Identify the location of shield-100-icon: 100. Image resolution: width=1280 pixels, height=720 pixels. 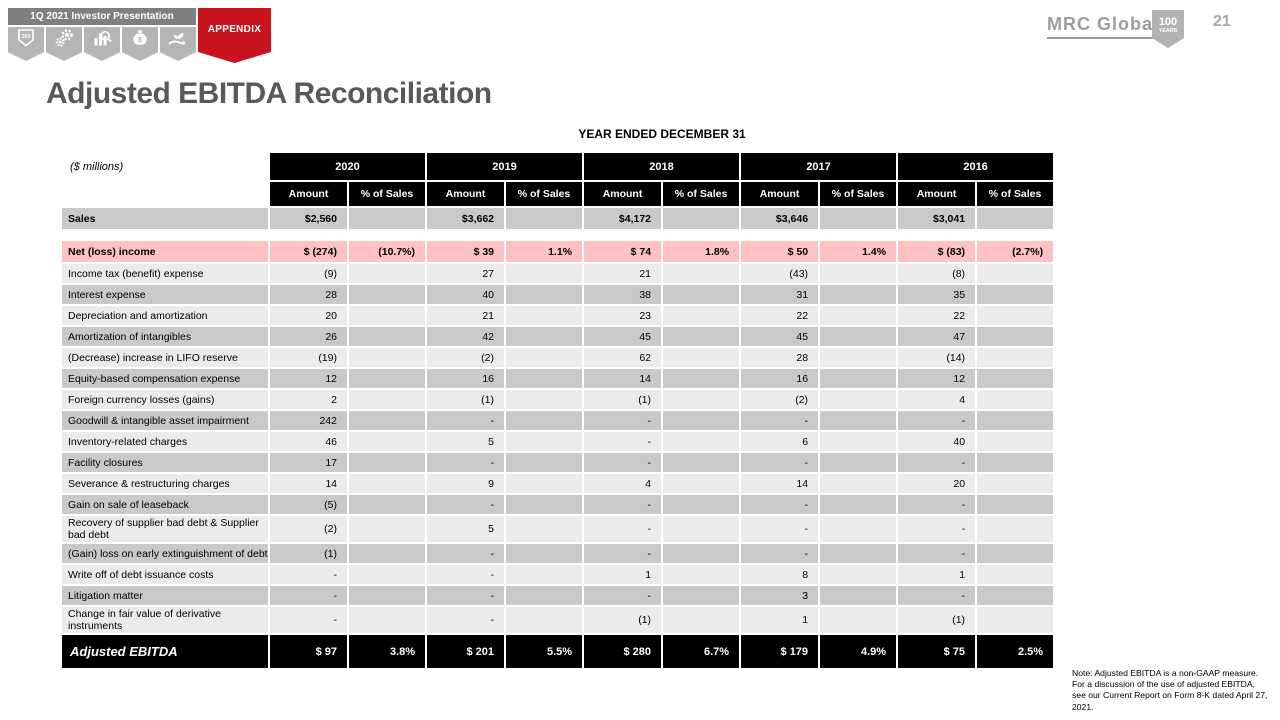
(26, 40).